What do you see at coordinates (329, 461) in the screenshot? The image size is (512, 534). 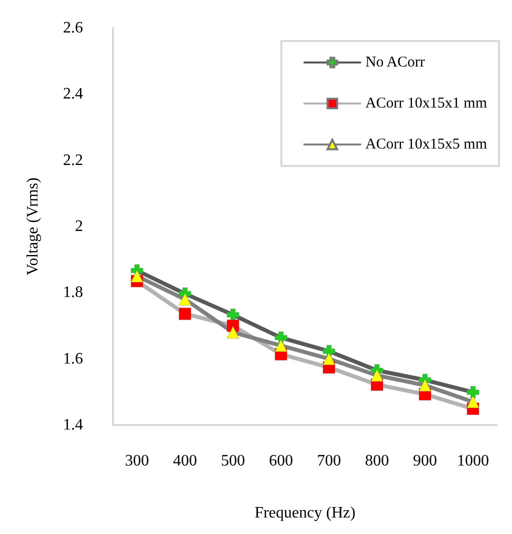 I see `x-tick-label: 700` at bounding box center [329, 461].